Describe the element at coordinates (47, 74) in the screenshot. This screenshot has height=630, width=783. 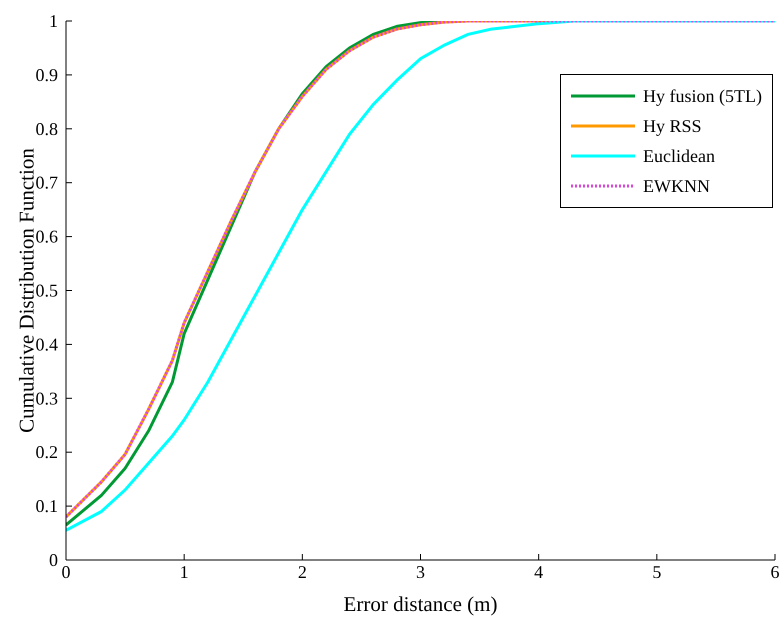
I see `y-tick-label: 0.9` at that location.